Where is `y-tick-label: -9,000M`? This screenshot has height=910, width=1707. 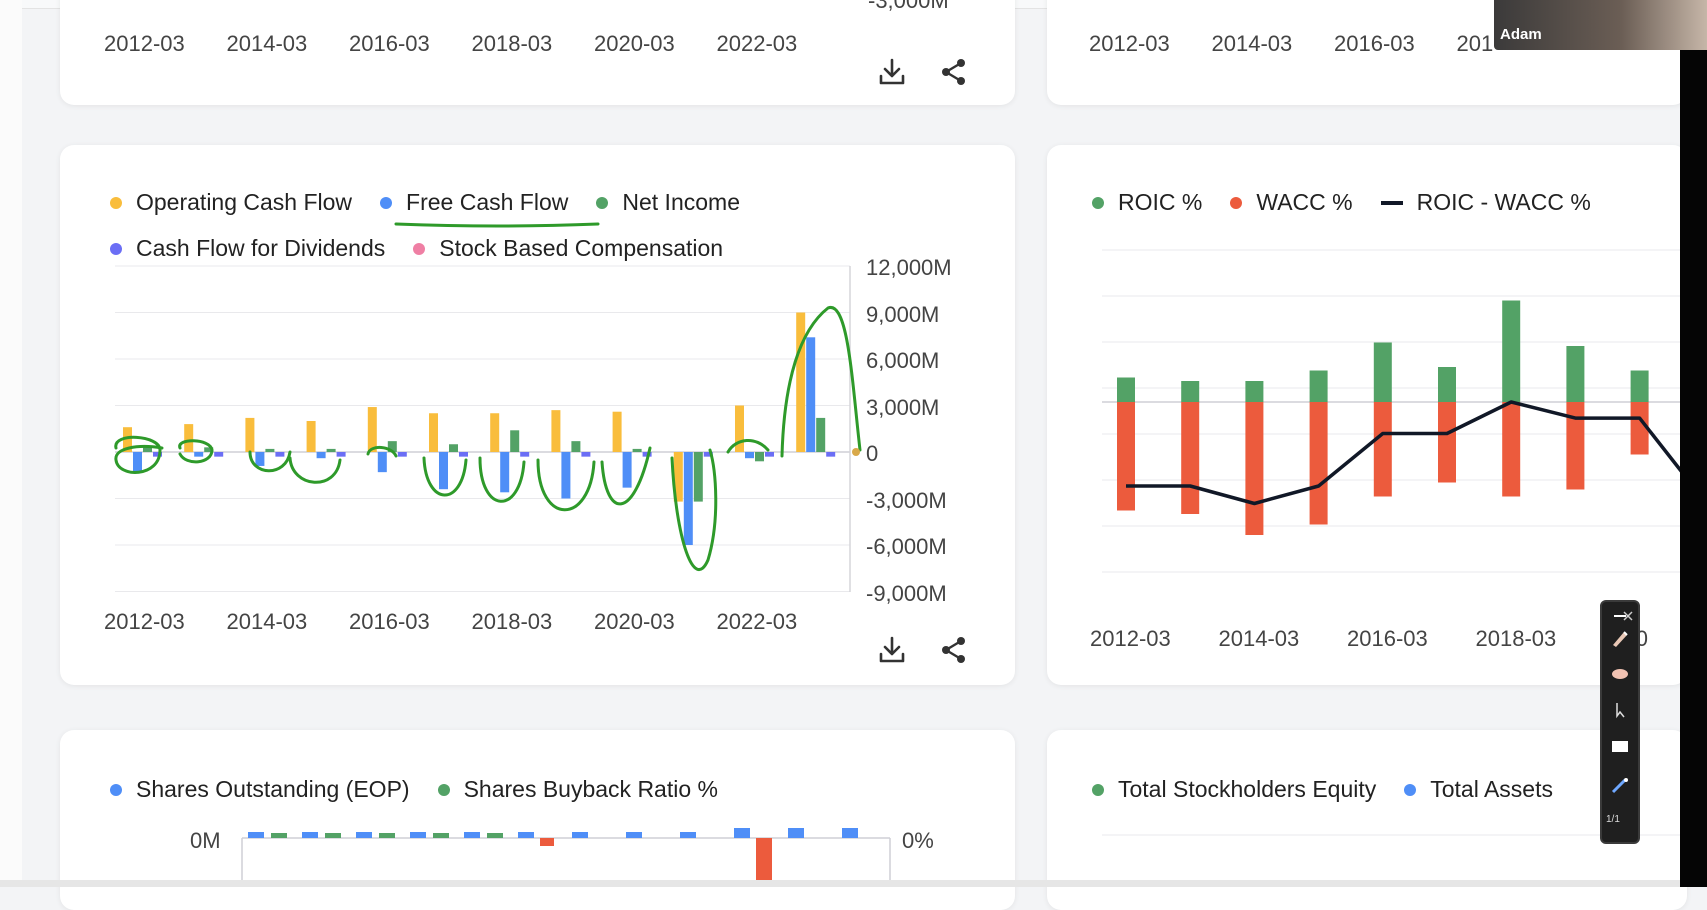
y-tick-label: -9,000M is located at coordinates (906, 593).